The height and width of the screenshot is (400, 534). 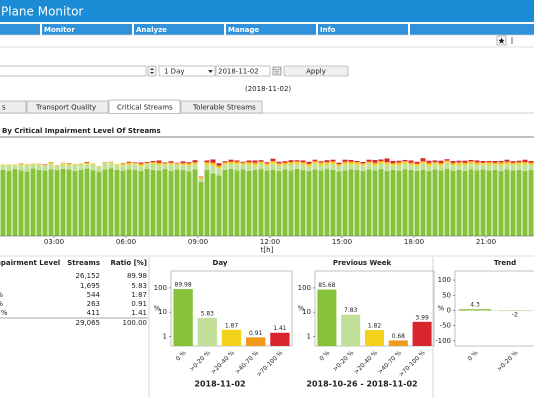 I want to click on table-header: Ratio [%], so click(x=128, y=263).